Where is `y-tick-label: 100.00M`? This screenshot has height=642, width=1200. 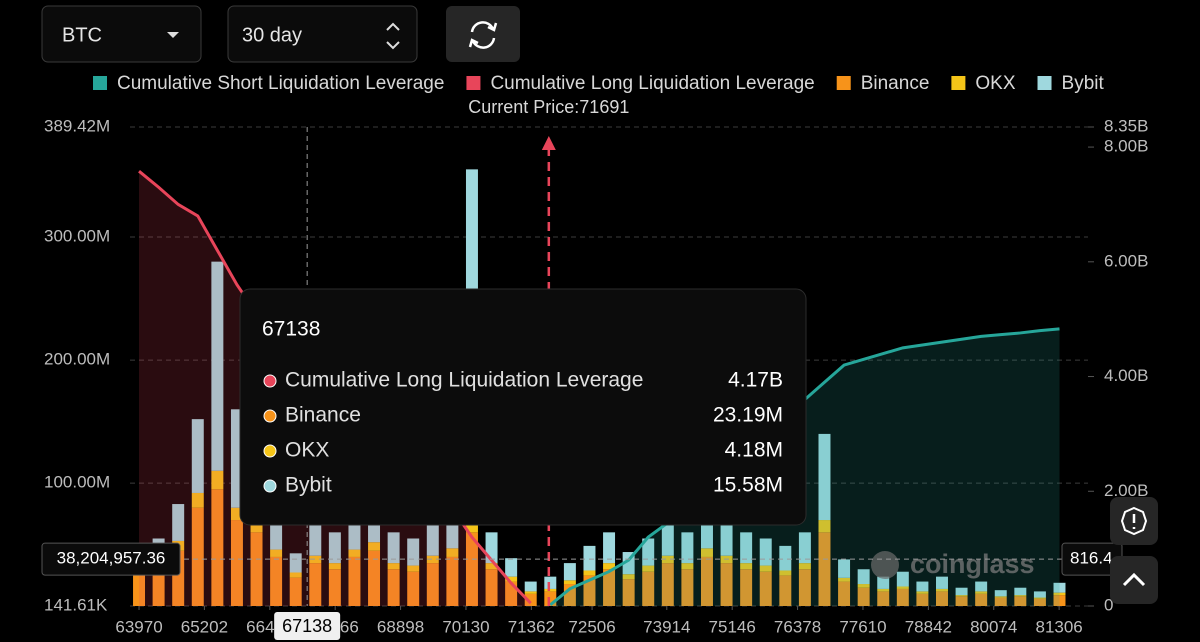 y-tick-label: 100.00M is located at coordinates (77, 482).